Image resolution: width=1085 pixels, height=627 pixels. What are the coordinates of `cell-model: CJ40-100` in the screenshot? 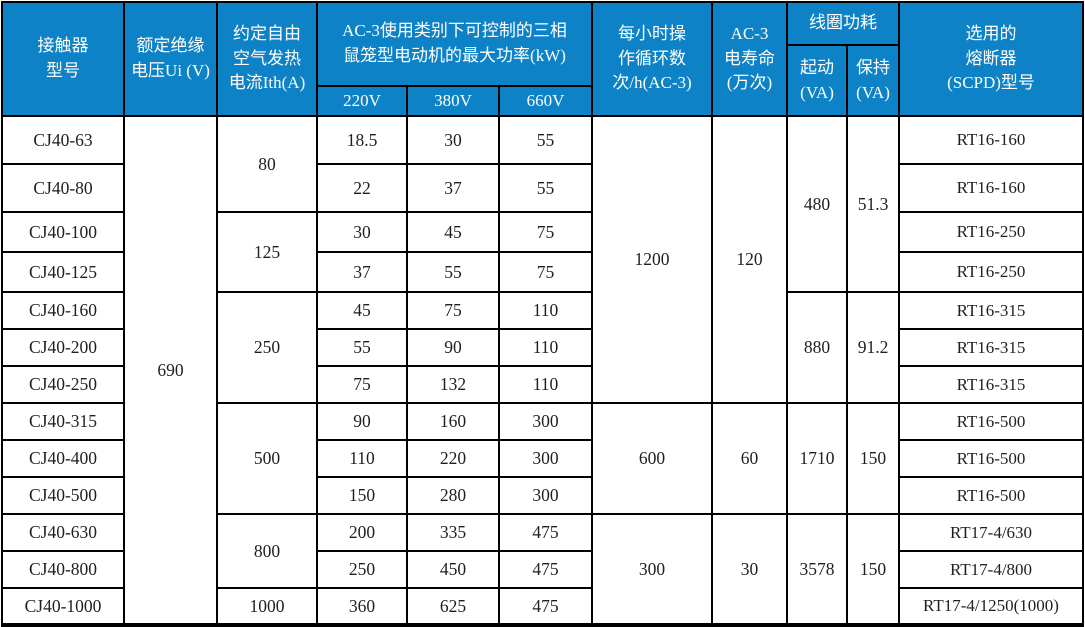 It's located at (63, 232).